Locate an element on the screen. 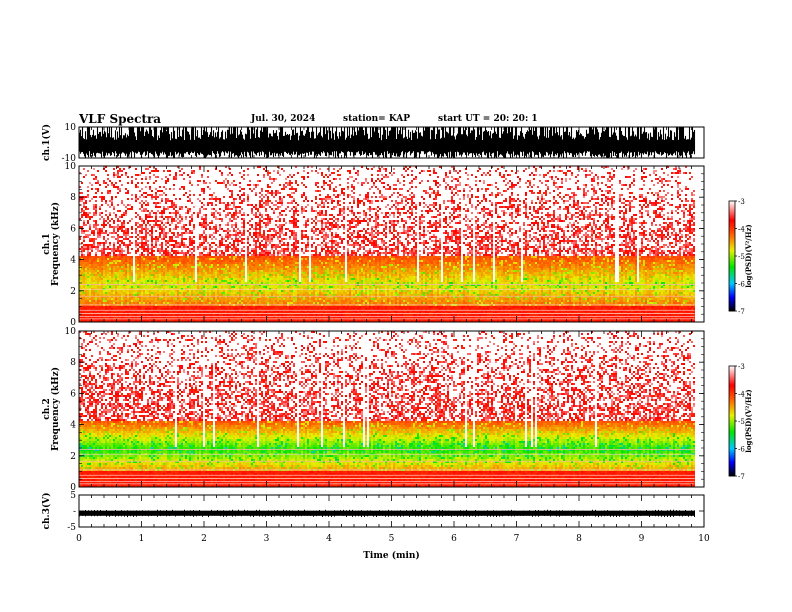  ch3-waveform-ytick-label: 5 is located at coordinates (73, 496).